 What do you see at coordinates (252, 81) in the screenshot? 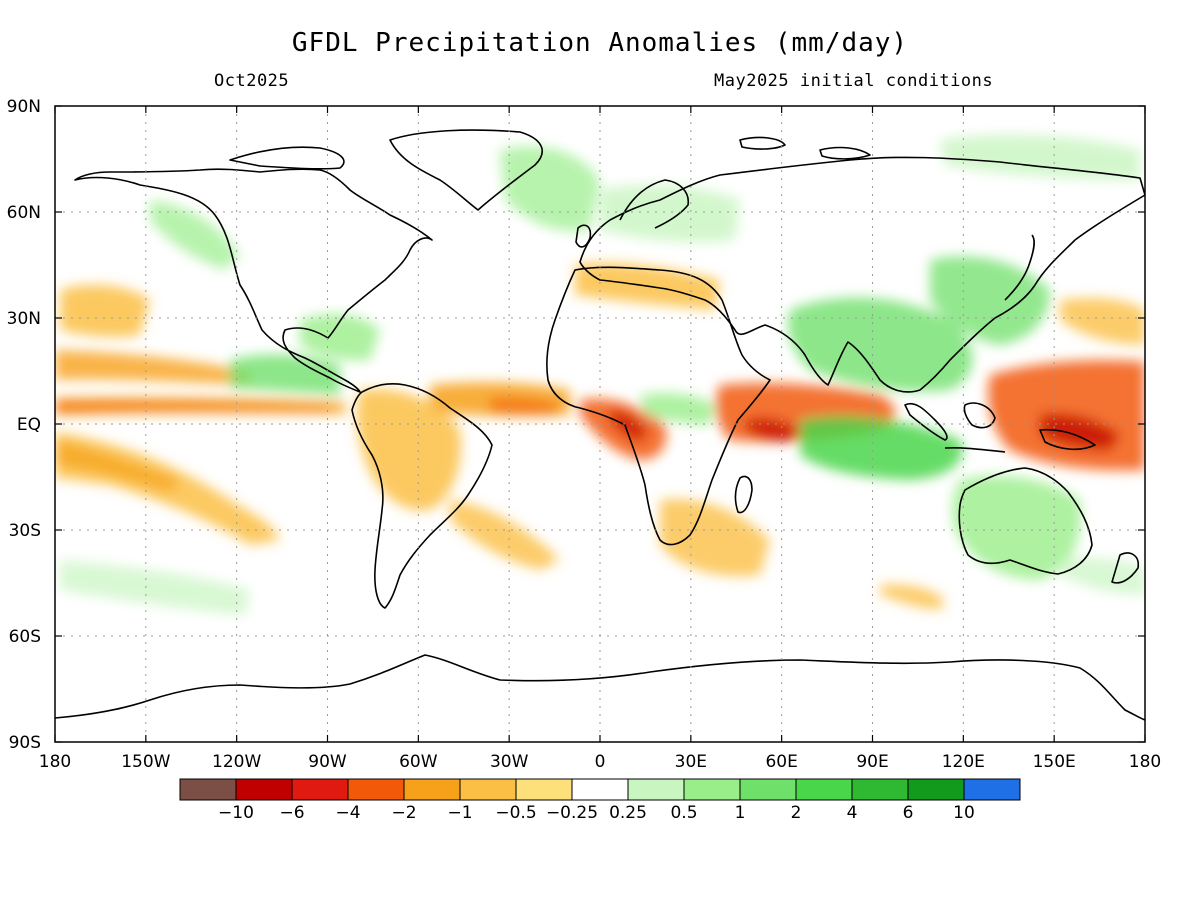
I see `valid-time-label: Oct2025` at bounding box center [252, 81].